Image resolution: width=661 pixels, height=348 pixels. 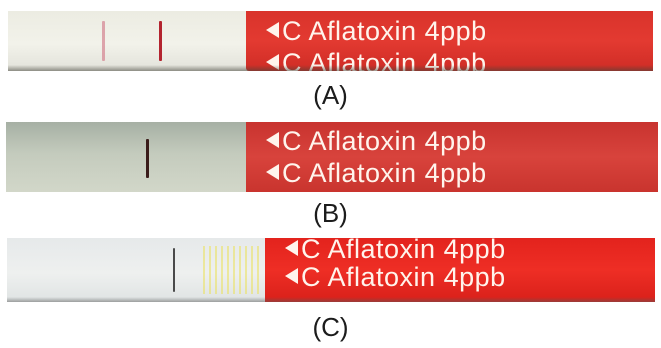 I want to click on caption-c: (C), so click(x=330, y=327).